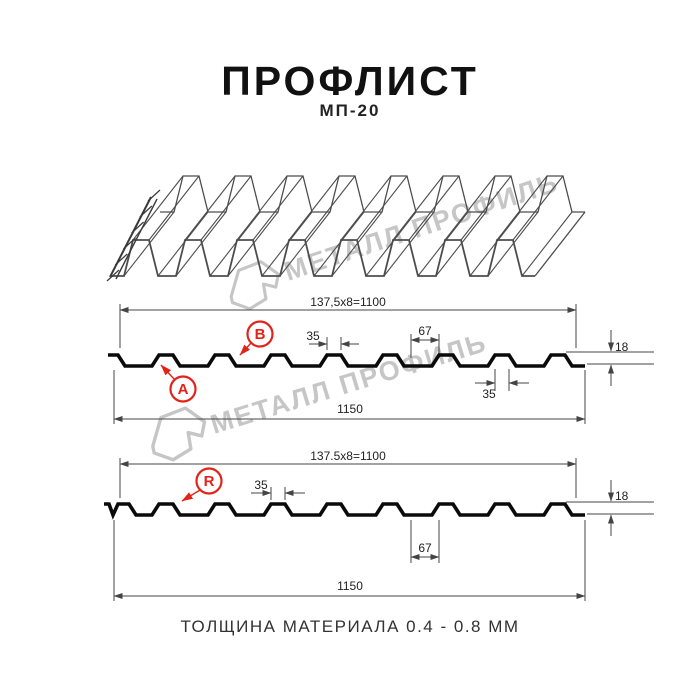 The height and width of the screenshot is (700, 700). I want to click on cut-edge, so click(130, 237).